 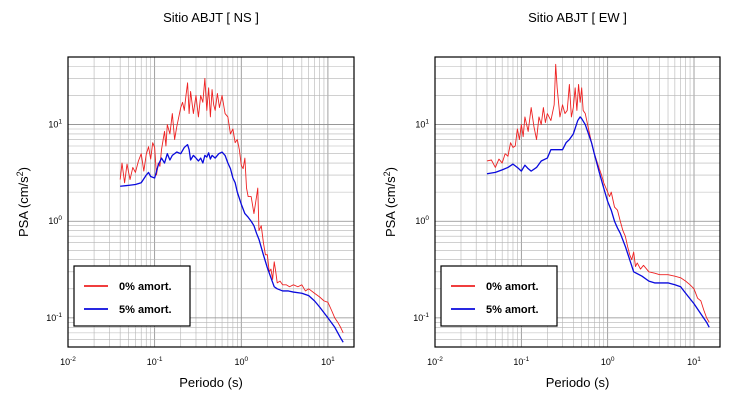 What do you see at coordinates (211, 17) in the screenshot?
I see `chart-title: Sitio ABJT [ NS ]` at bounding box center [211, 17].